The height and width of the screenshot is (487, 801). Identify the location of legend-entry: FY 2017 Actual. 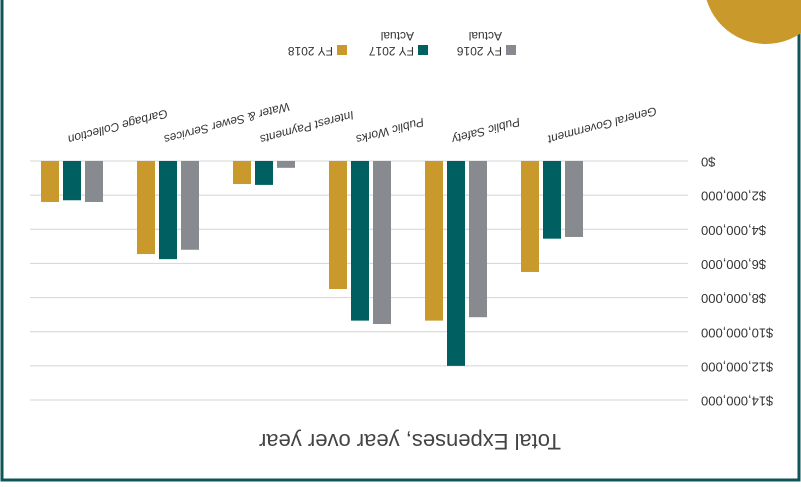
(391, 43).